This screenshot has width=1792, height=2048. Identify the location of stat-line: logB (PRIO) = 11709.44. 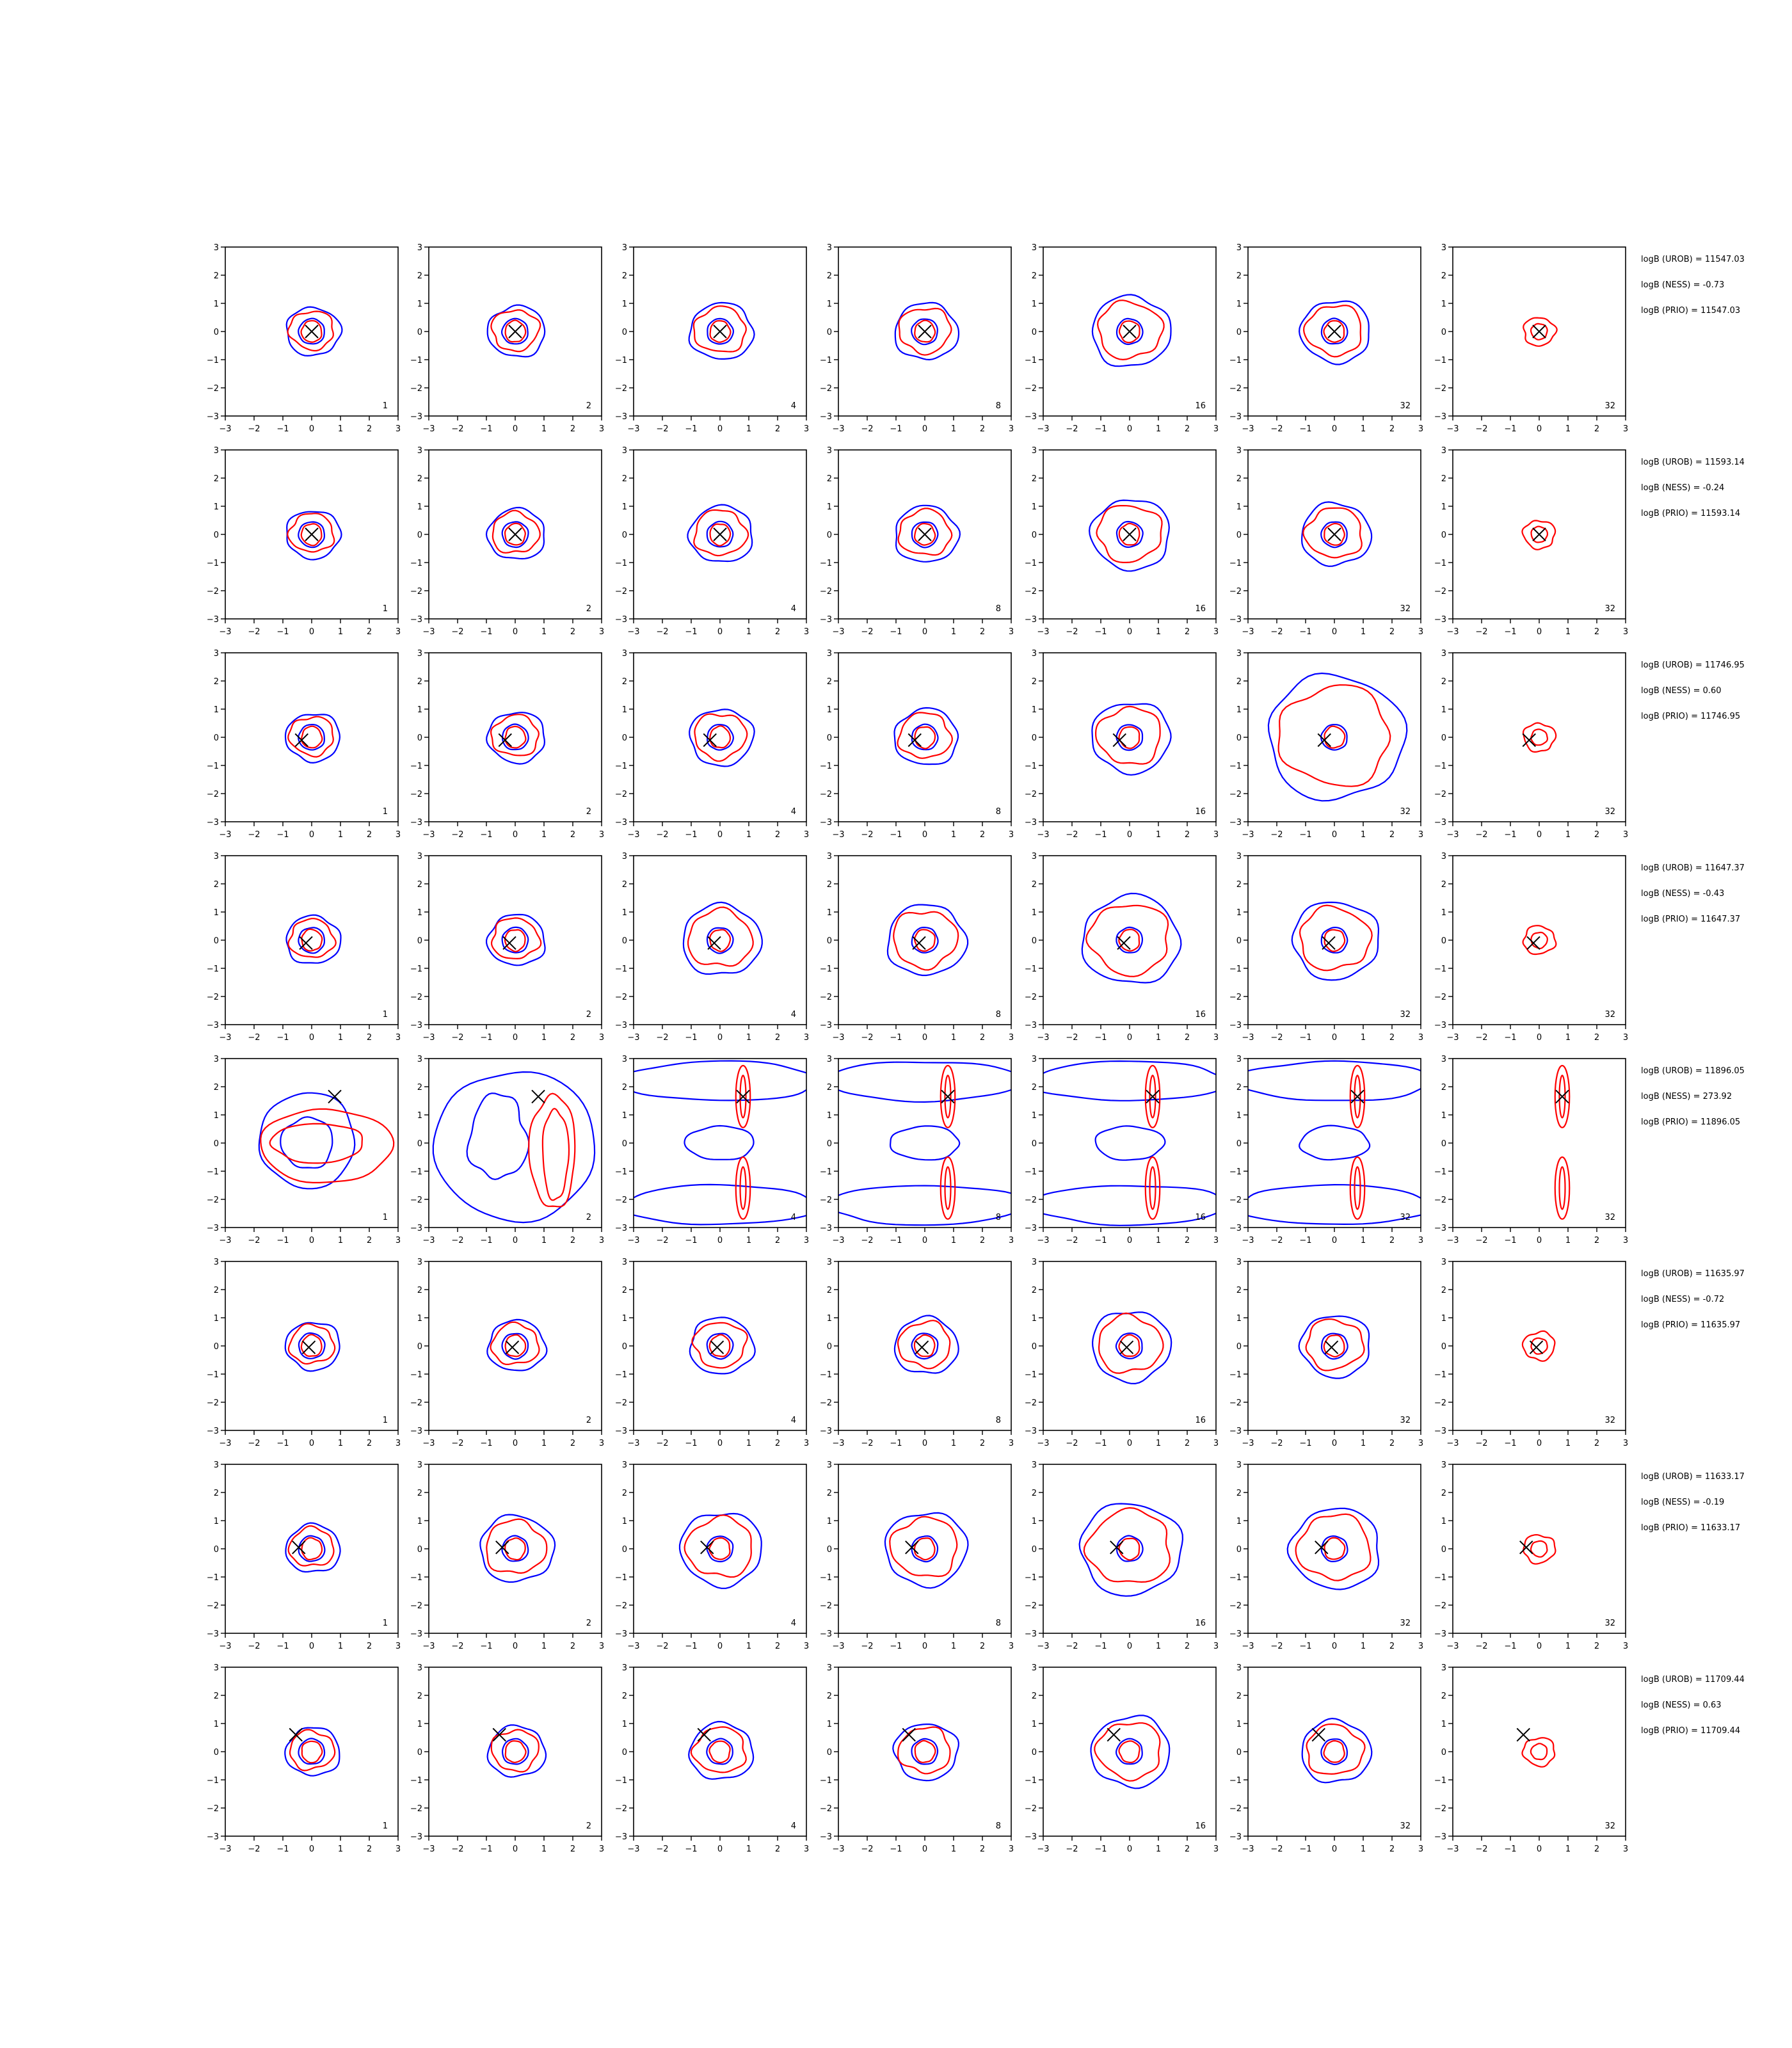
(1690, 1731).